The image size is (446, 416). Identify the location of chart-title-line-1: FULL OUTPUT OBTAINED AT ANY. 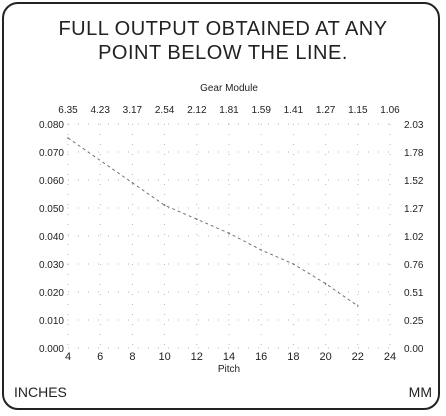
(223, 29).